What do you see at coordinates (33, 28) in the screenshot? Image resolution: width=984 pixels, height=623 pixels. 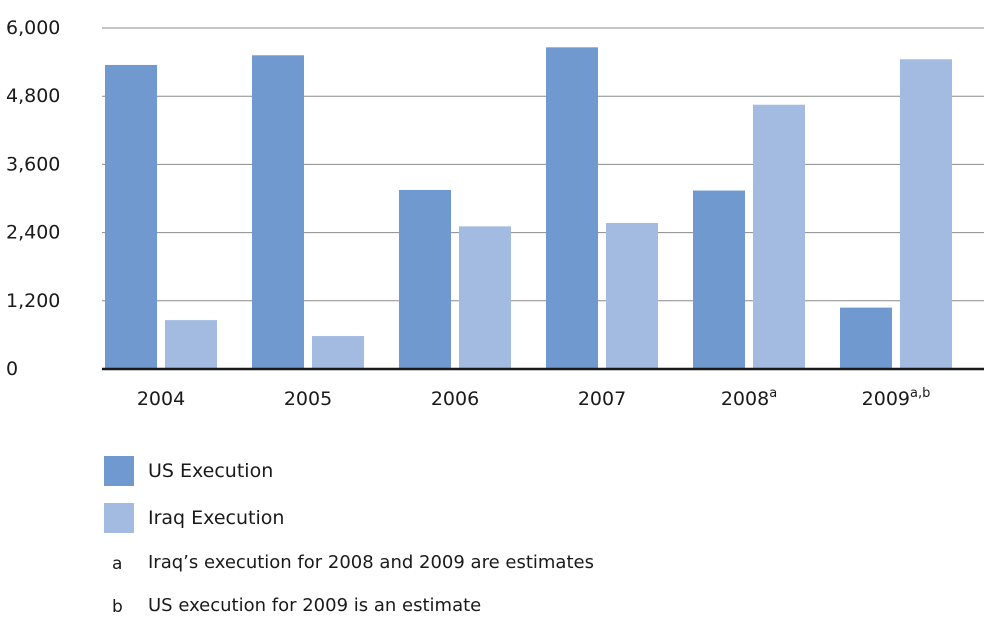 I see `y-tick-label: 6,000` at bounding box center [33, 28].